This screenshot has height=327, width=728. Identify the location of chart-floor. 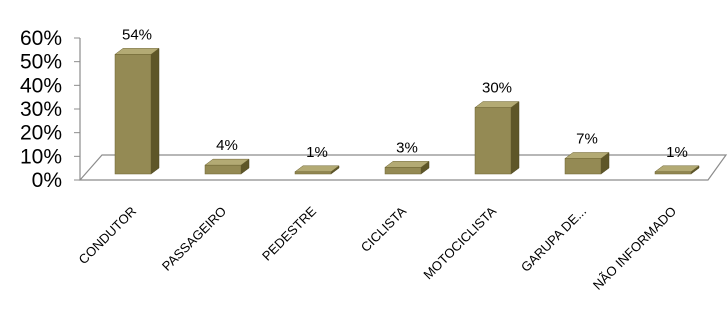
(403, 167).